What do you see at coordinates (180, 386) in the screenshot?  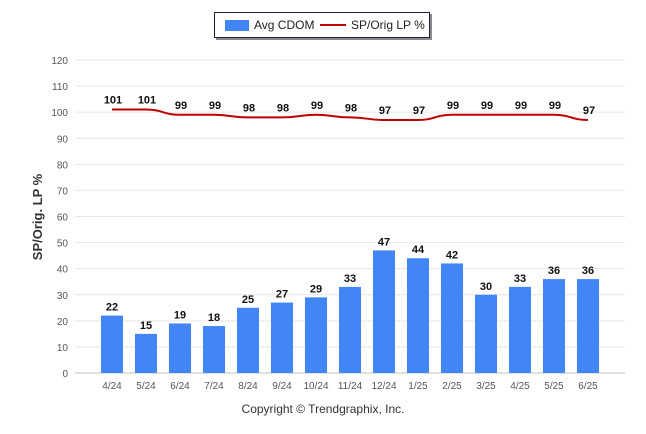 I see `x-tick-label: 6/24` at bounding box center [180, 386].